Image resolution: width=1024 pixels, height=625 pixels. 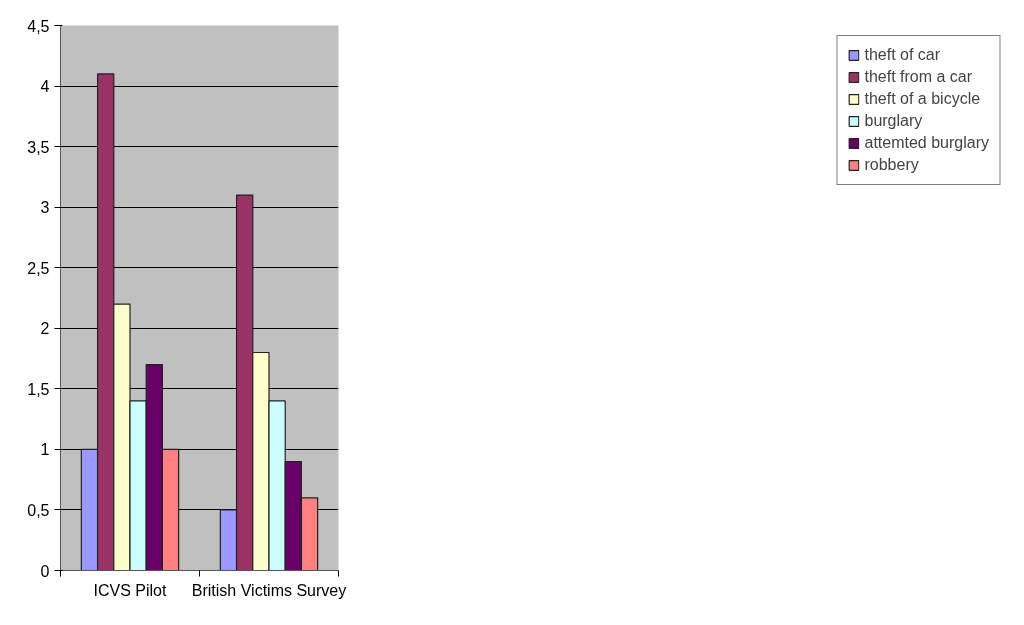 What do you see at coordinates (918, 77) in the screenshot?
I see `legend-label: theft from a car` at bounding box center [918, 77].